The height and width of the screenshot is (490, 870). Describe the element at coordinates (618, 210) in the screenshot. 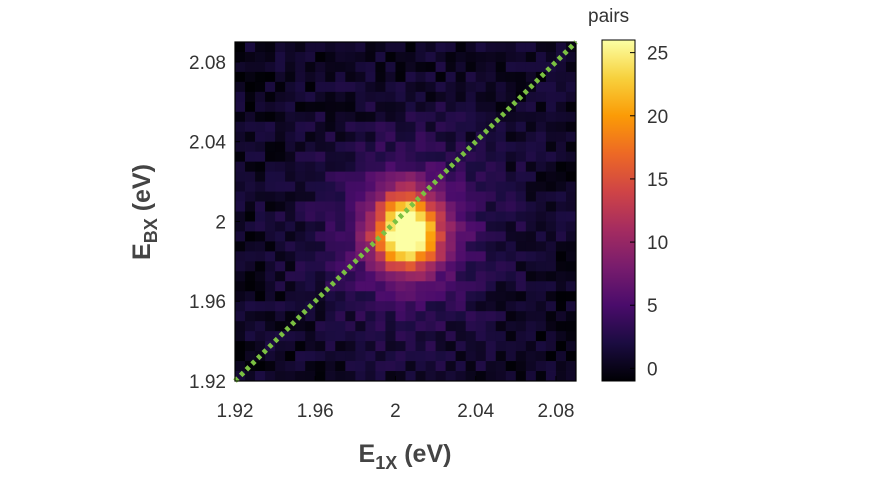

I see `colorbar` at that location.